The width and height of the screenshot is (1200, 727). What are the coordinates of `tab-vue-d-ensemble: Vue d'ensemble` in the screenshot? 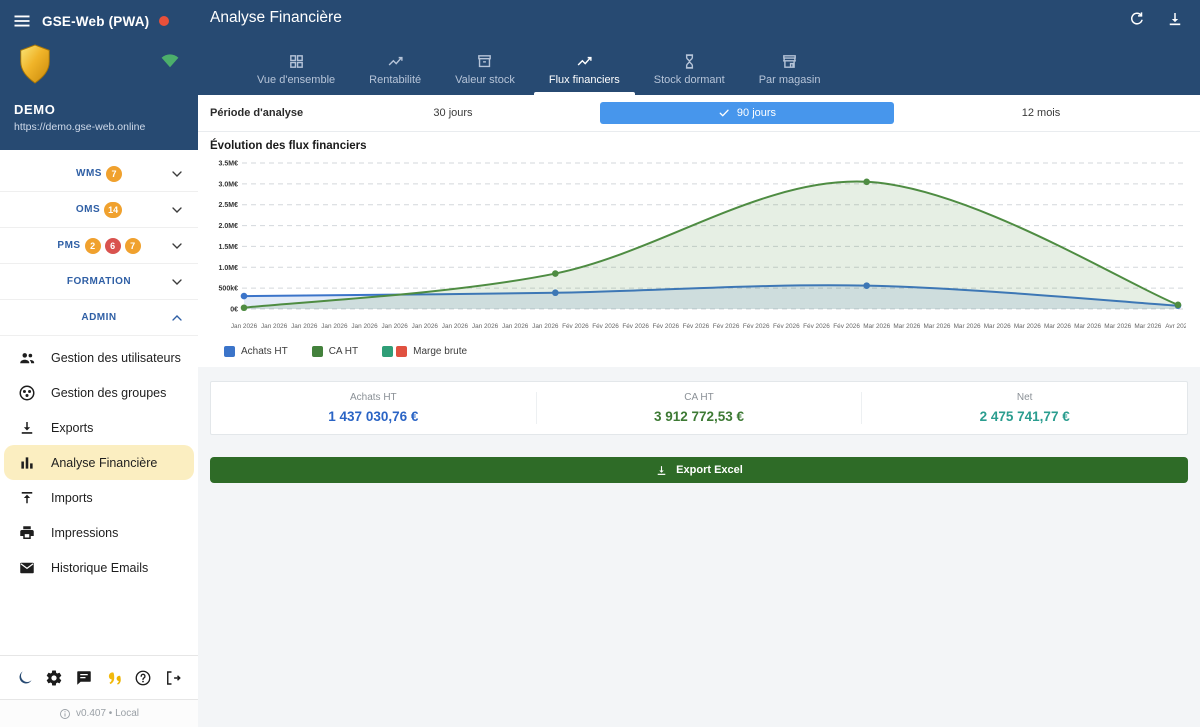 It's located at (296, 70).